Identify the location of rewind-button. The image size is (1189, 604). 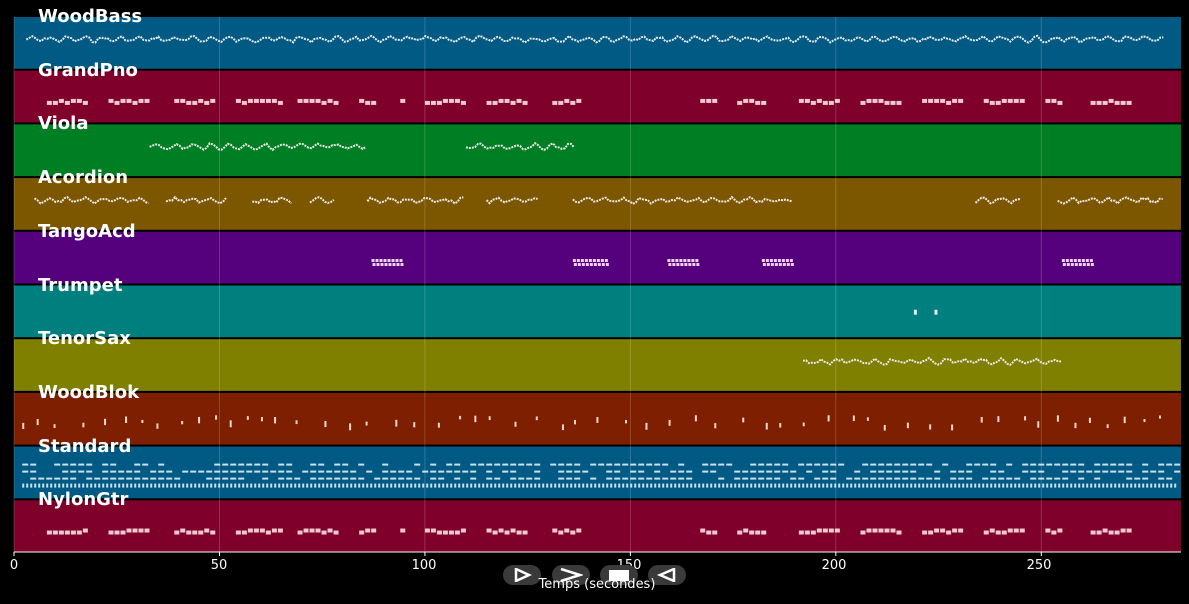
(667, 575).